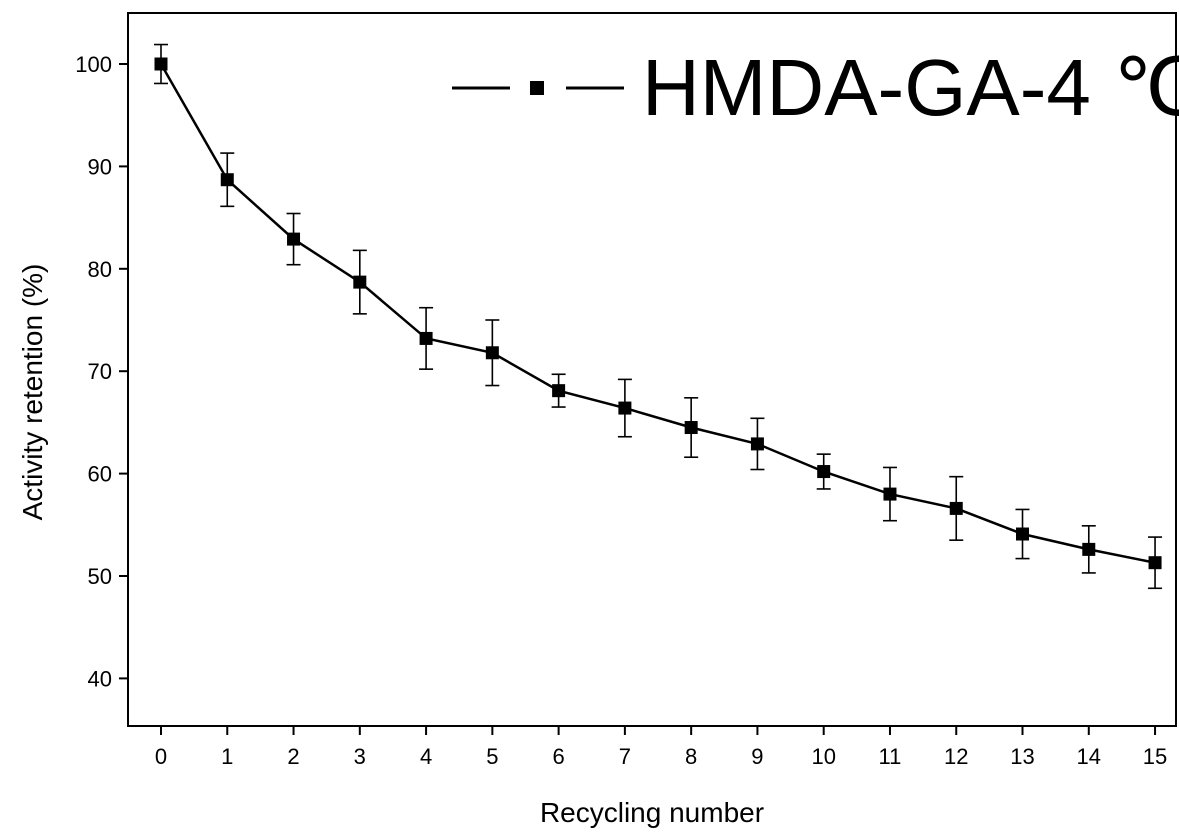 The height and width of the screenshot is (832, 1179). What do you see at coordinates (293, 756) in the screenshot?
I see `x-tick-label: 2` at bounding box center [293, 756].